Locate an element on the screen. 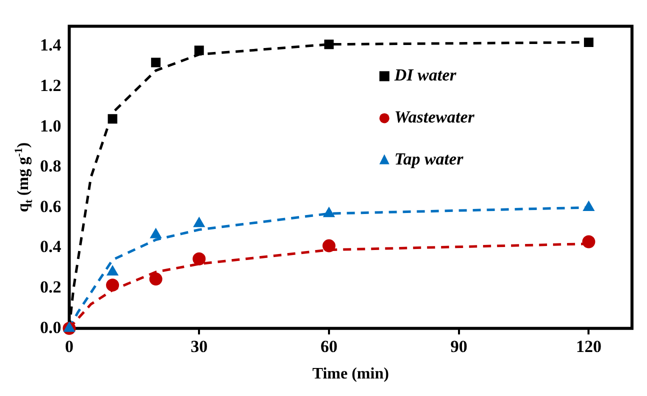 This screenshot has height=396, width=647. legend-label: Tap water is located at coordinates (429, 159).